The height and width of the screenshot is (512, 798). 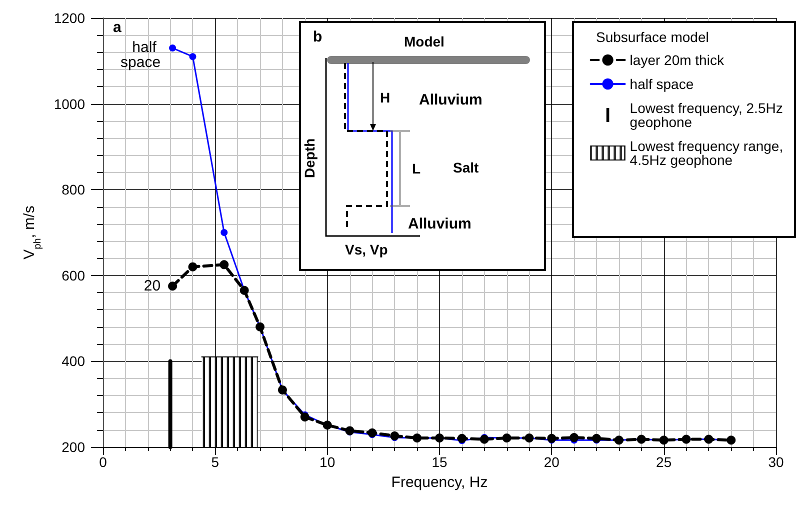 I want to click on x-tick-label: 30, so click(x=776, y=462).